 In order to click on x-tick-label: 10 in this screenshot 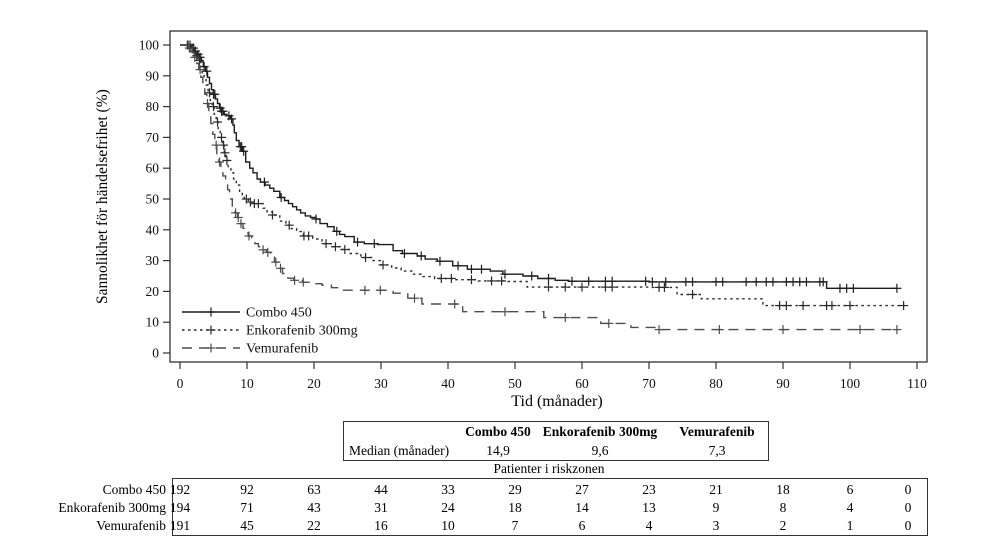, I will do `click(247, 383)`.